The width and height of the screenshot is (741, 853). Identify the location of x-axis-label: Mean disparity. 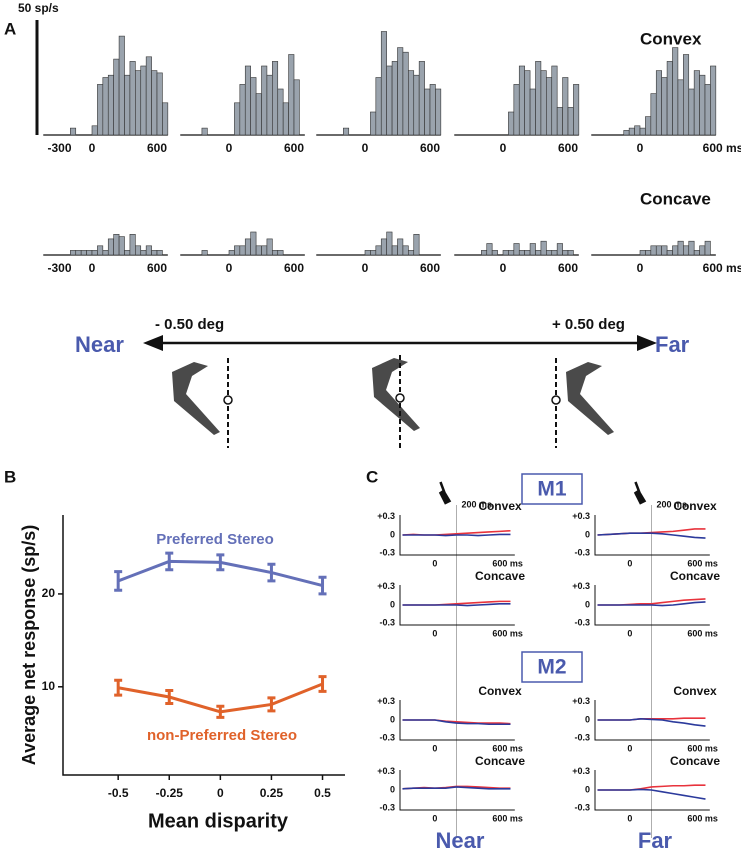
(218, 821).